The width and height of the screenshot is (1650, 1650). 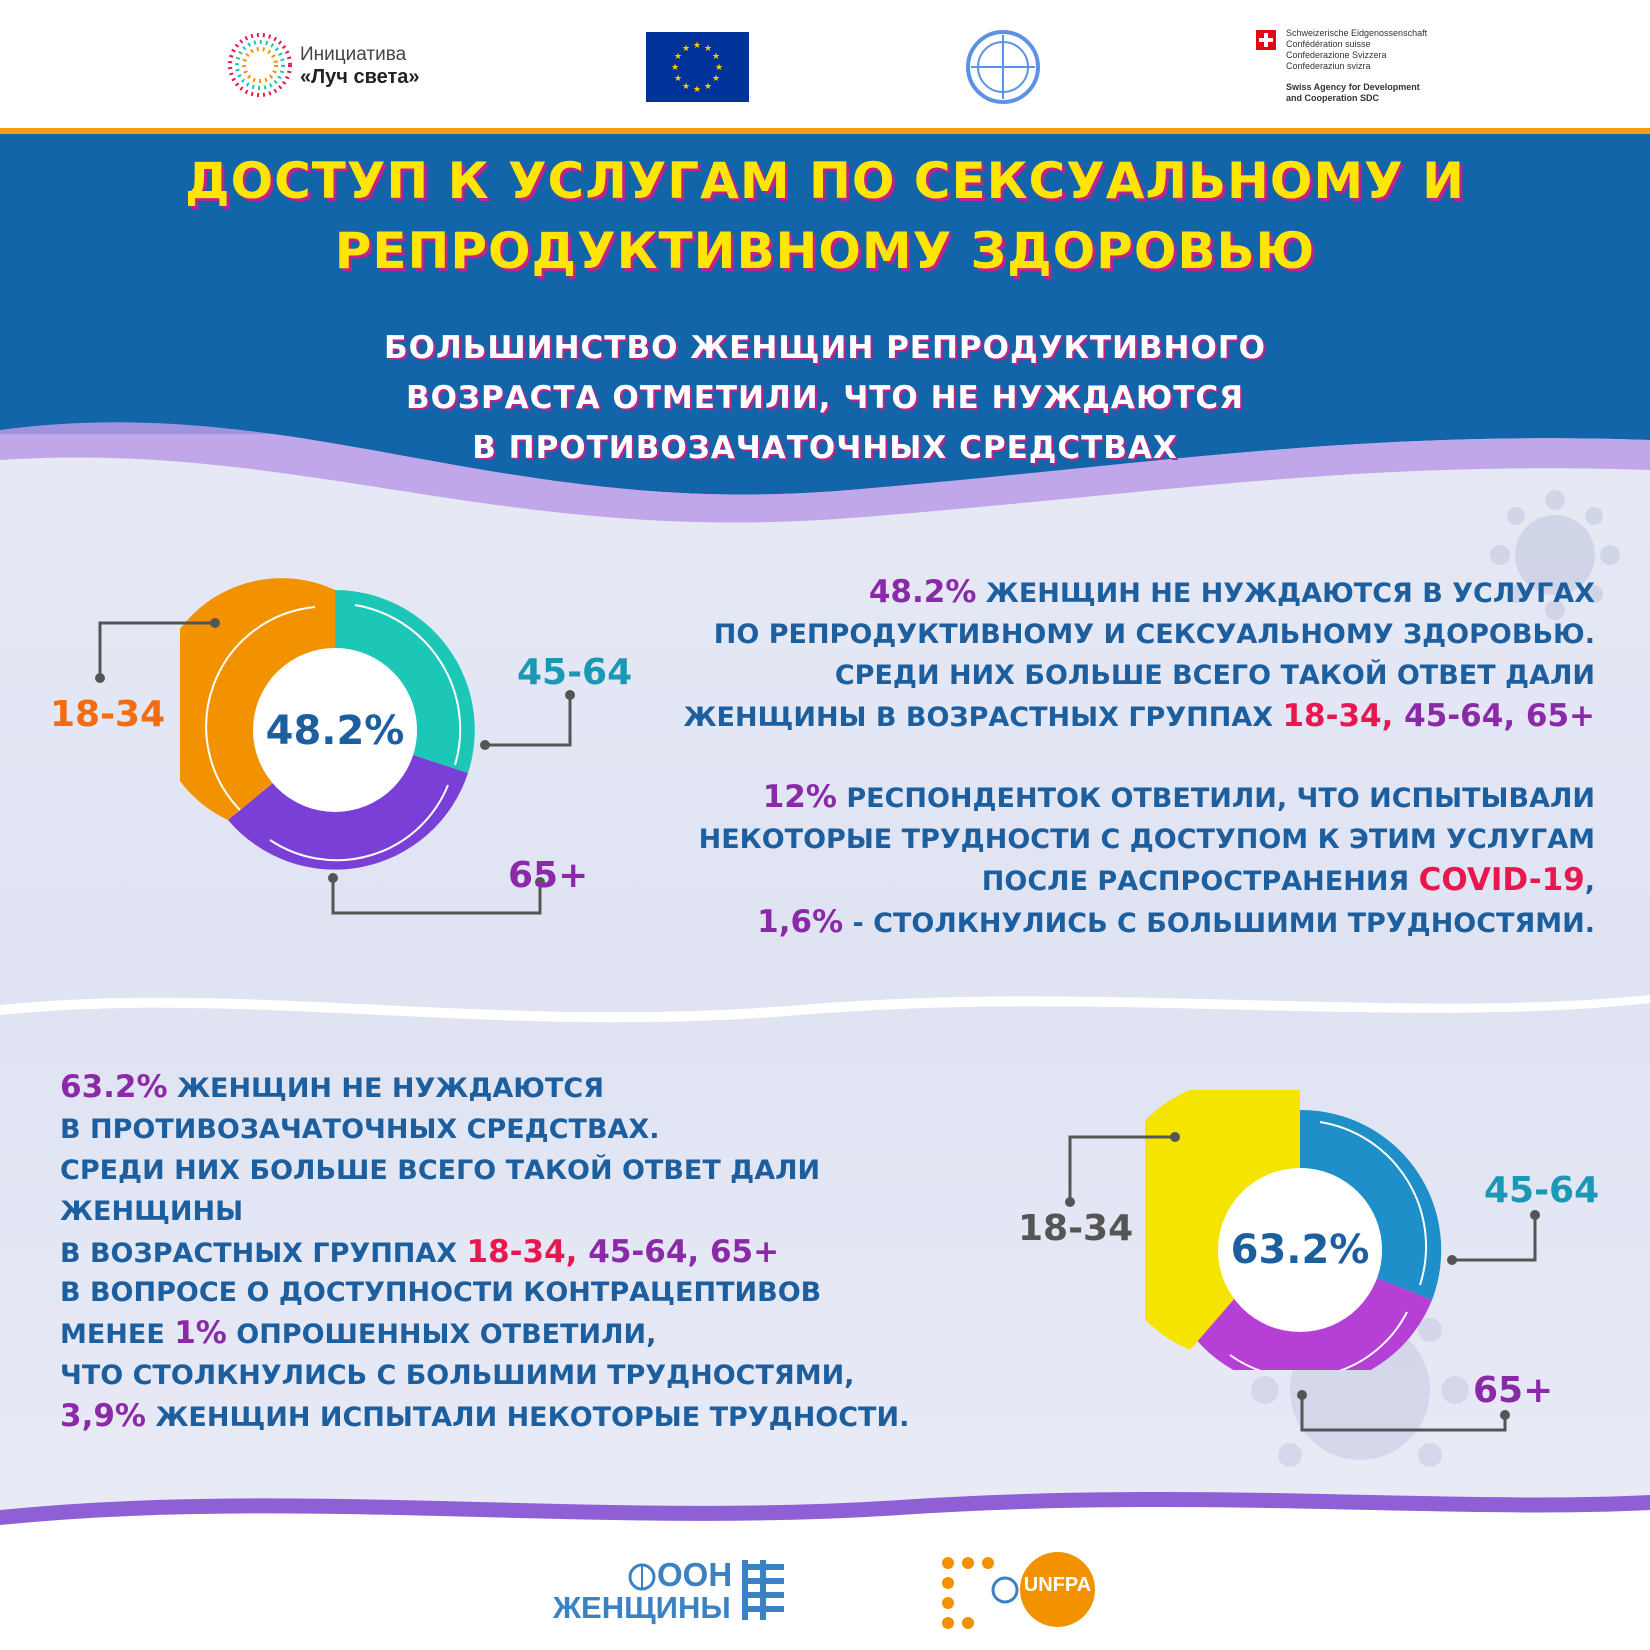 What do you see at coordinates (108, 714) in the screenshot?
I see `donut1-label-18-34: 18-34` at bounding box center [108, 714].